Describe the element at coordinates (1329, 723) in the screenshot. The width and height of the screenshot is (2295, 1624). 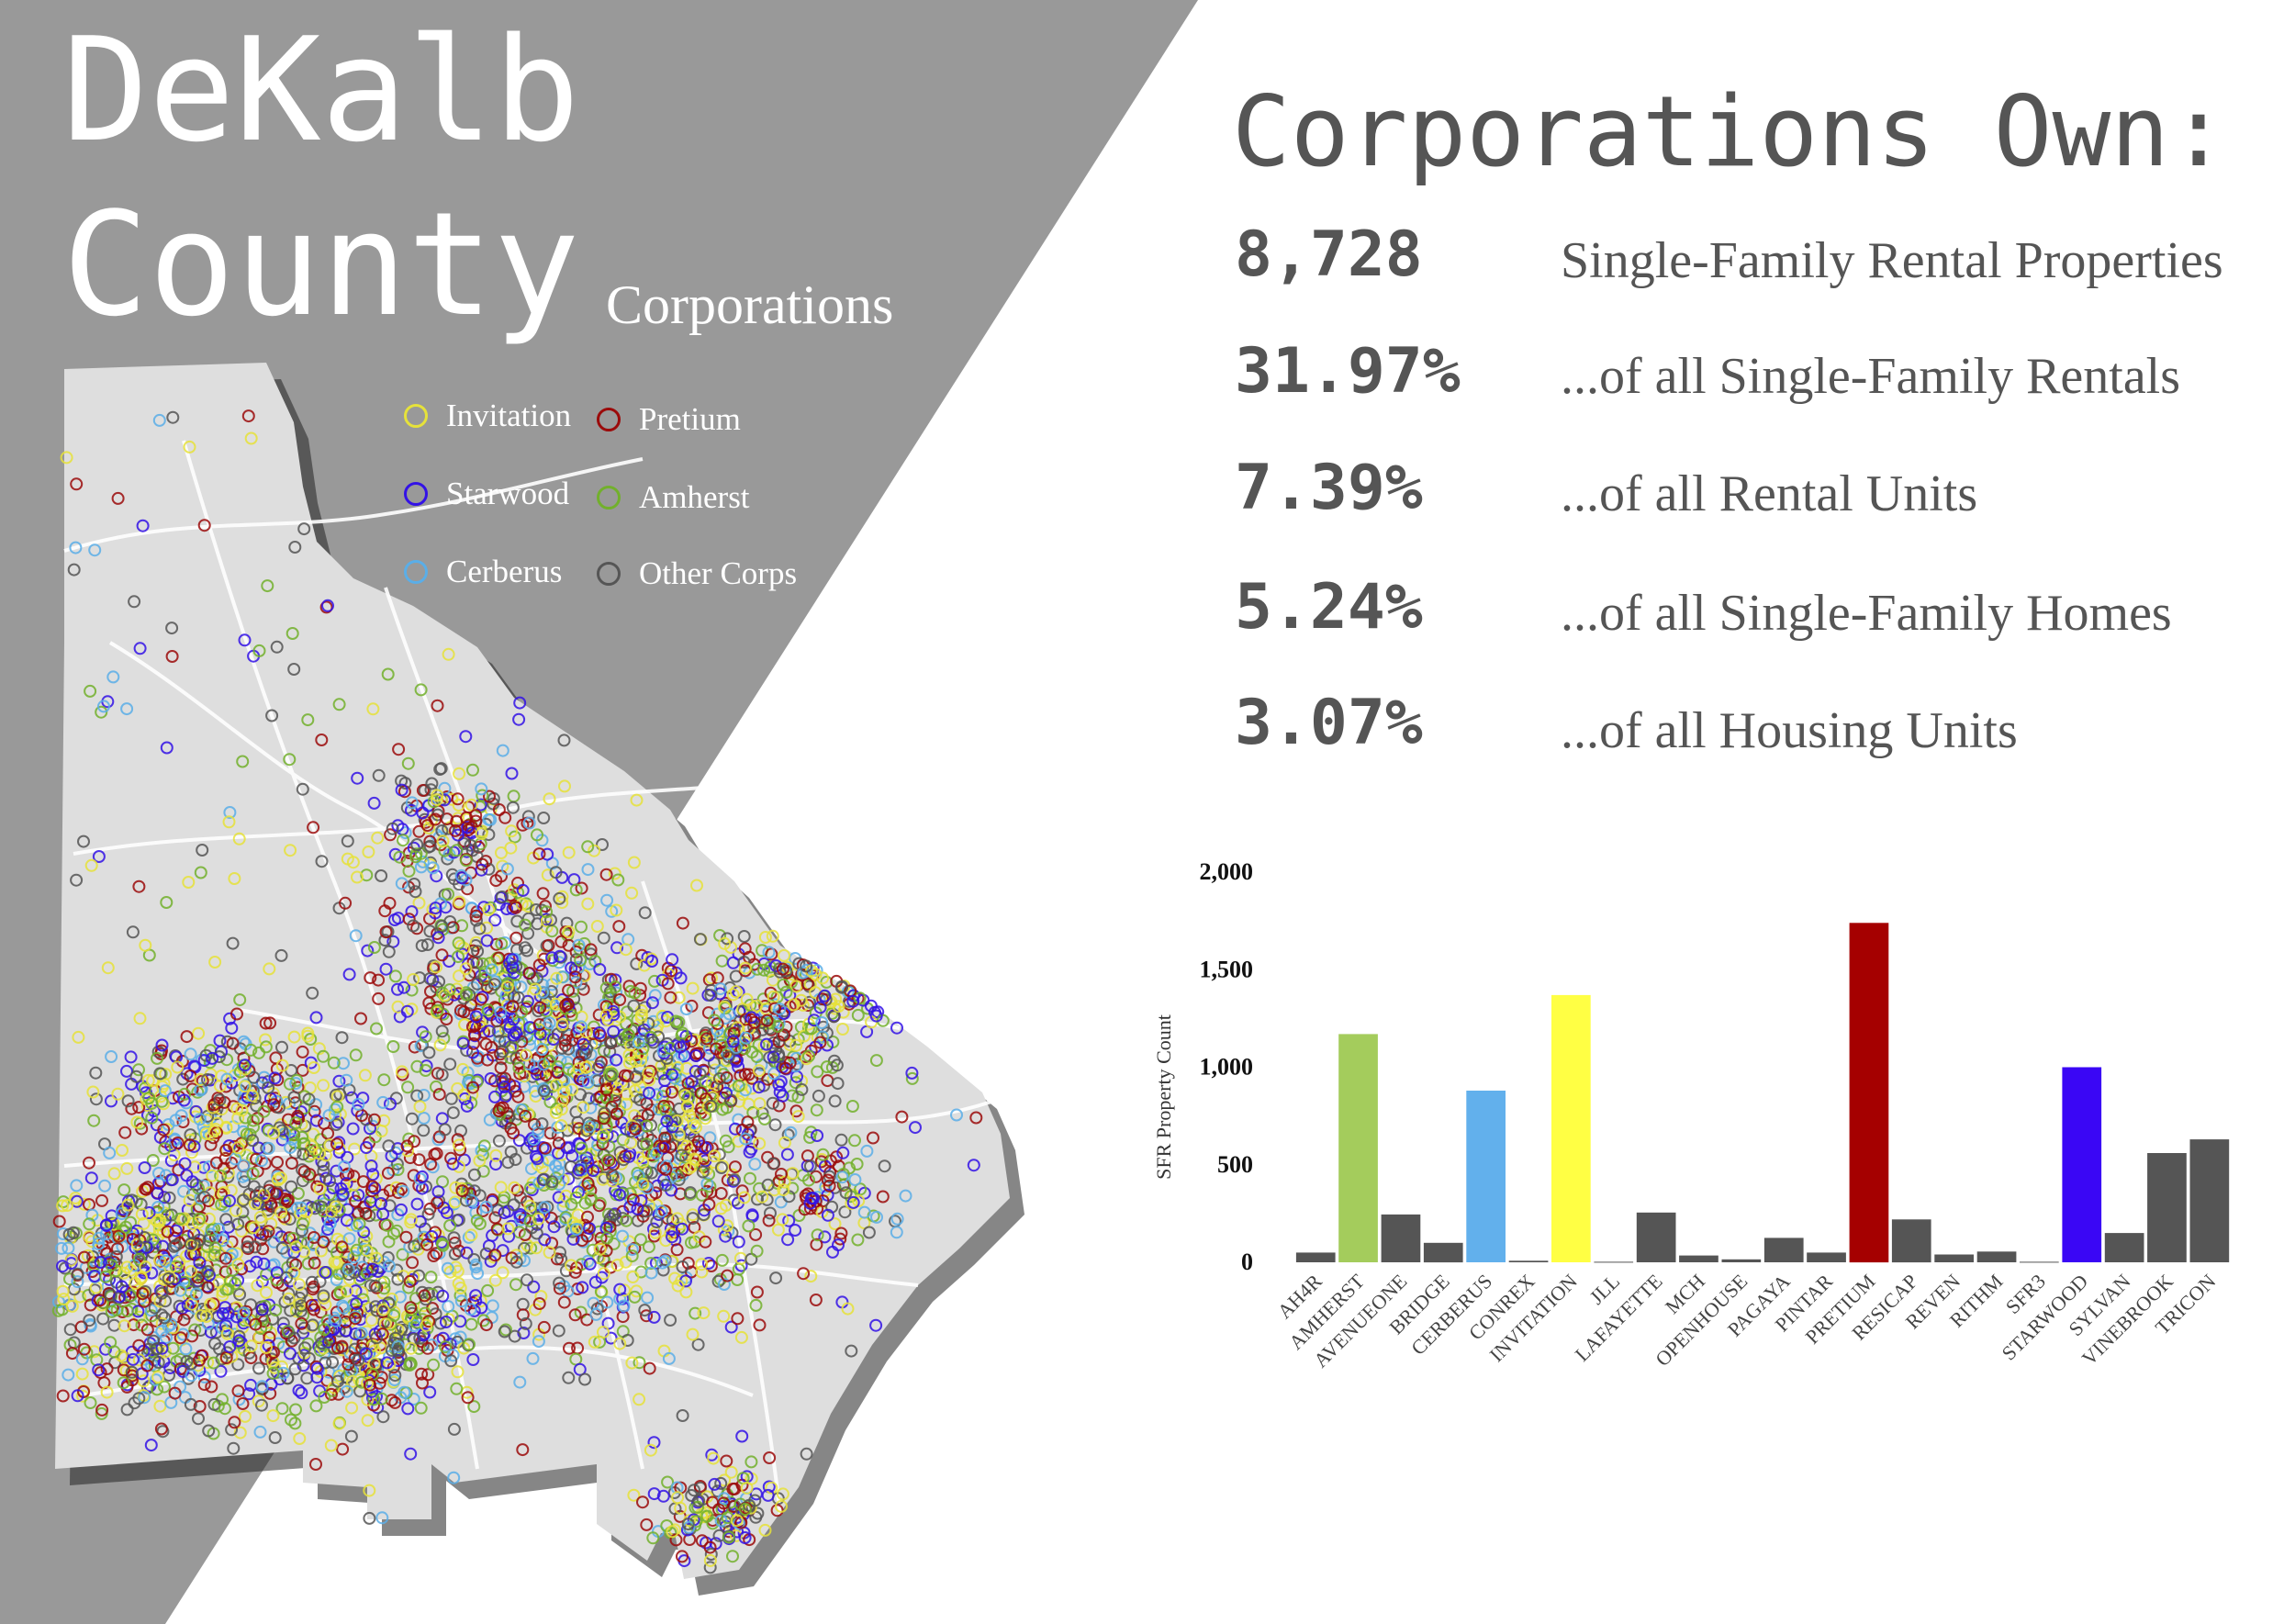
I see `stat-value-housing-units: 3.07%` at that location.